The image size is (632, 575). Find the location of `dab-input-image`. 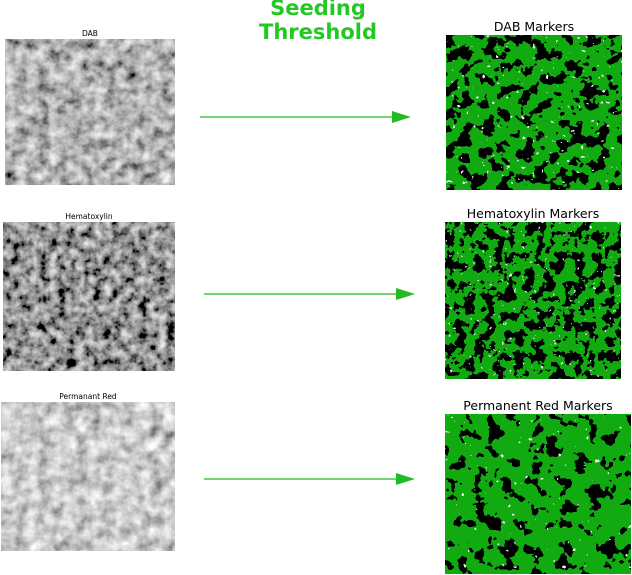

dab-input-image is located at coordinates (90, 112).